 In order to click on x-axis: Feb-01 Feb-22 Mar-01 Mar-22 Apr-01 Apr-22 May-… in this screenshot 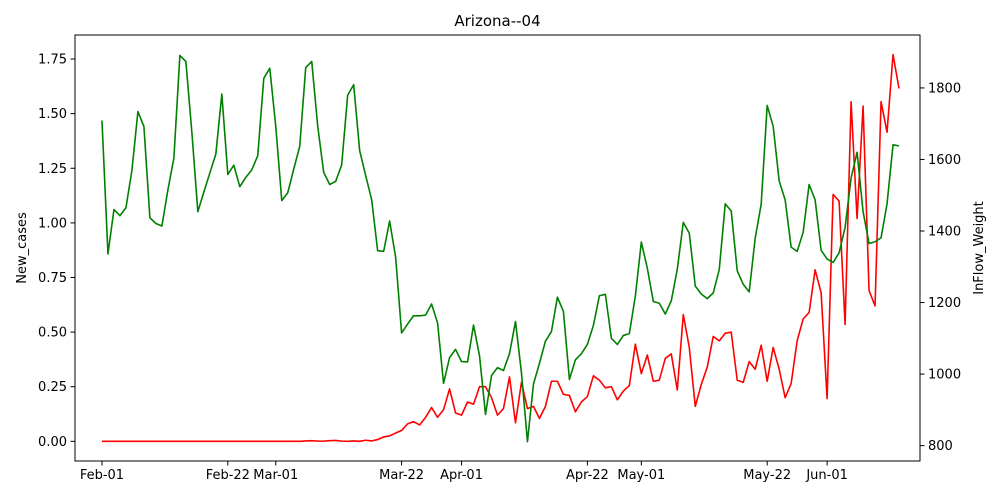, I will do `click(464, 472)`.